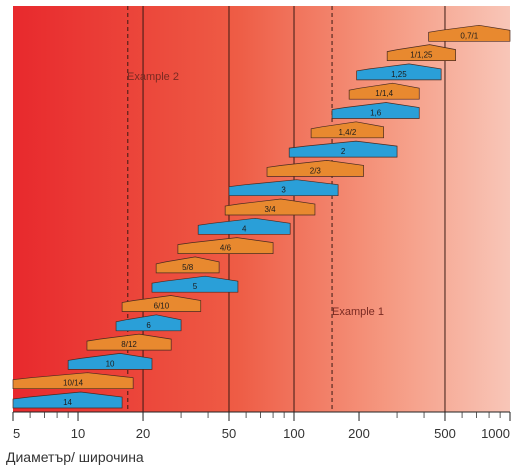 This screenshot has height=471, width=519. I want to click on x-tick-label: 5, so click(16, 433).